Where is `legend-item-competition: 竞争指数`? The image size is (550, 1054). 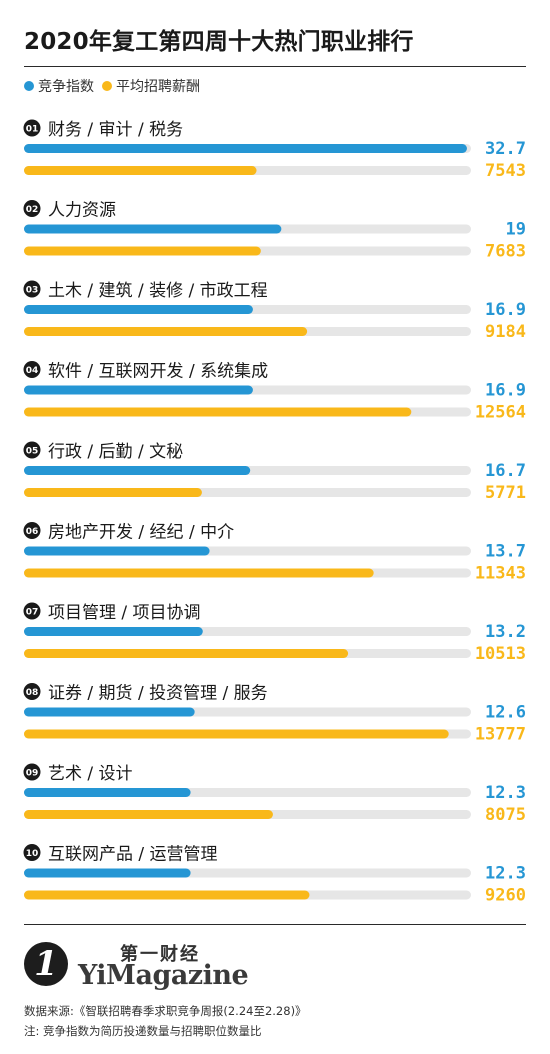 legend-item-competition: 竞争指数 is located at coordinates (59, 86).